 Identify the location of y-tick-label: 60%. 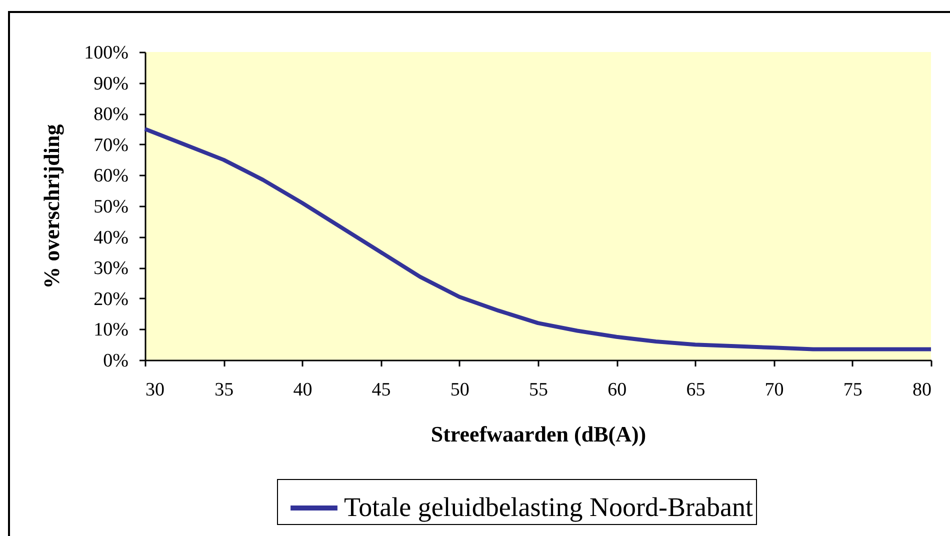
(111, 176).